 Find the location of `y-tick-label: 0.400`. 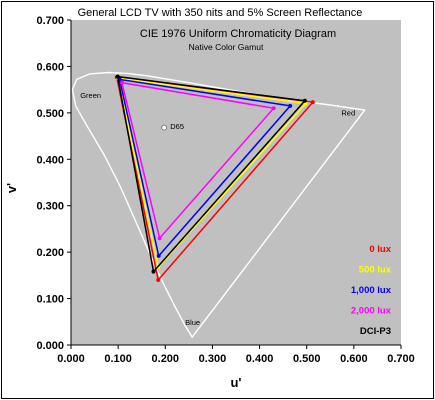

y-tick-label: 0.400 is located at coordinates (50, 160).